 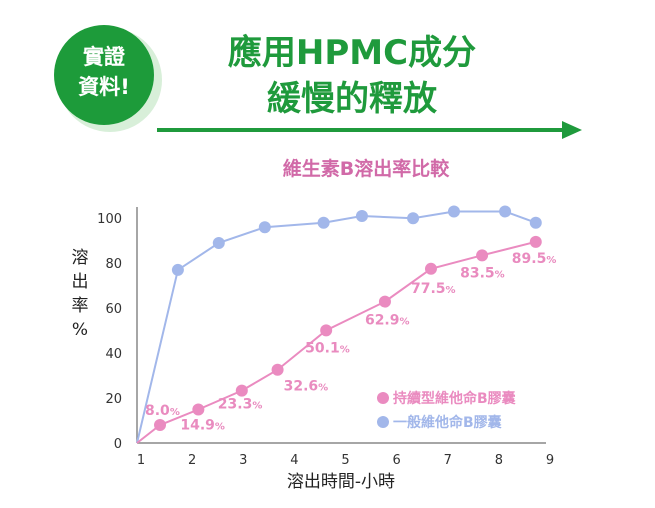 I want to click on headline-line-1: 應用HPMC成分, so click(x=352, y=53).